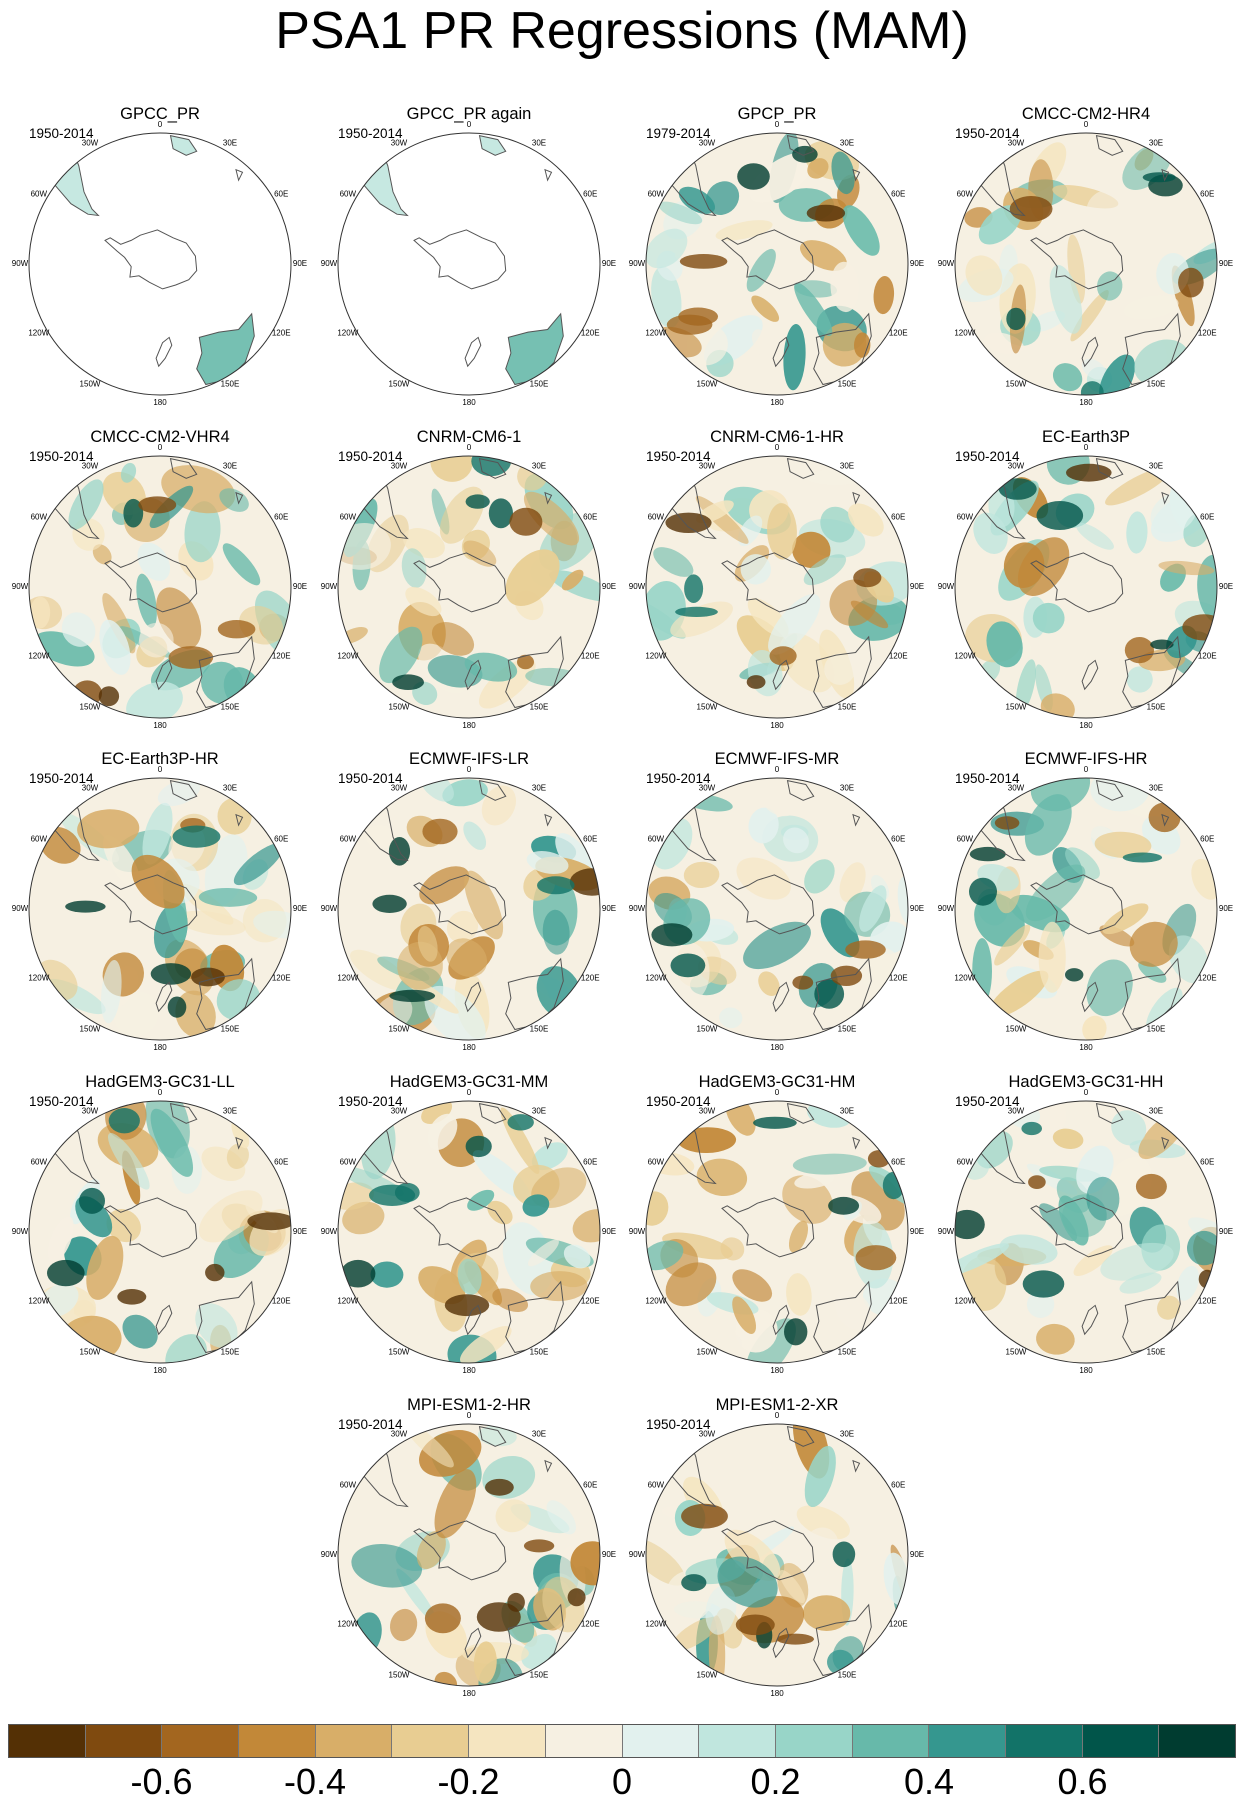 This screenshot has width=1244, height=1802. Describe the element at coordinates (1086, 114) in the screenshot. I see `panel-title: CMCC-CM2-HR4` at that location.